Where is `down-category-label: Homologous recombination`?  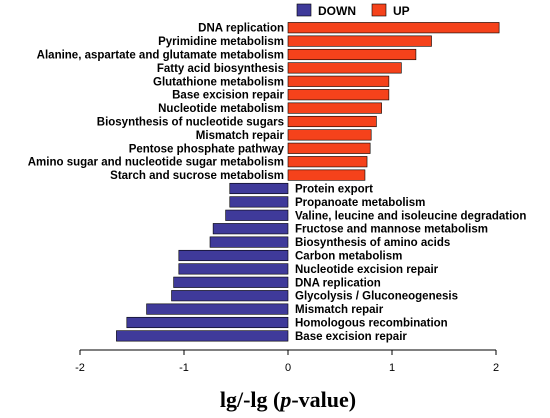
down-category-label: Homologous recombination is located at coordinates (371, 324).